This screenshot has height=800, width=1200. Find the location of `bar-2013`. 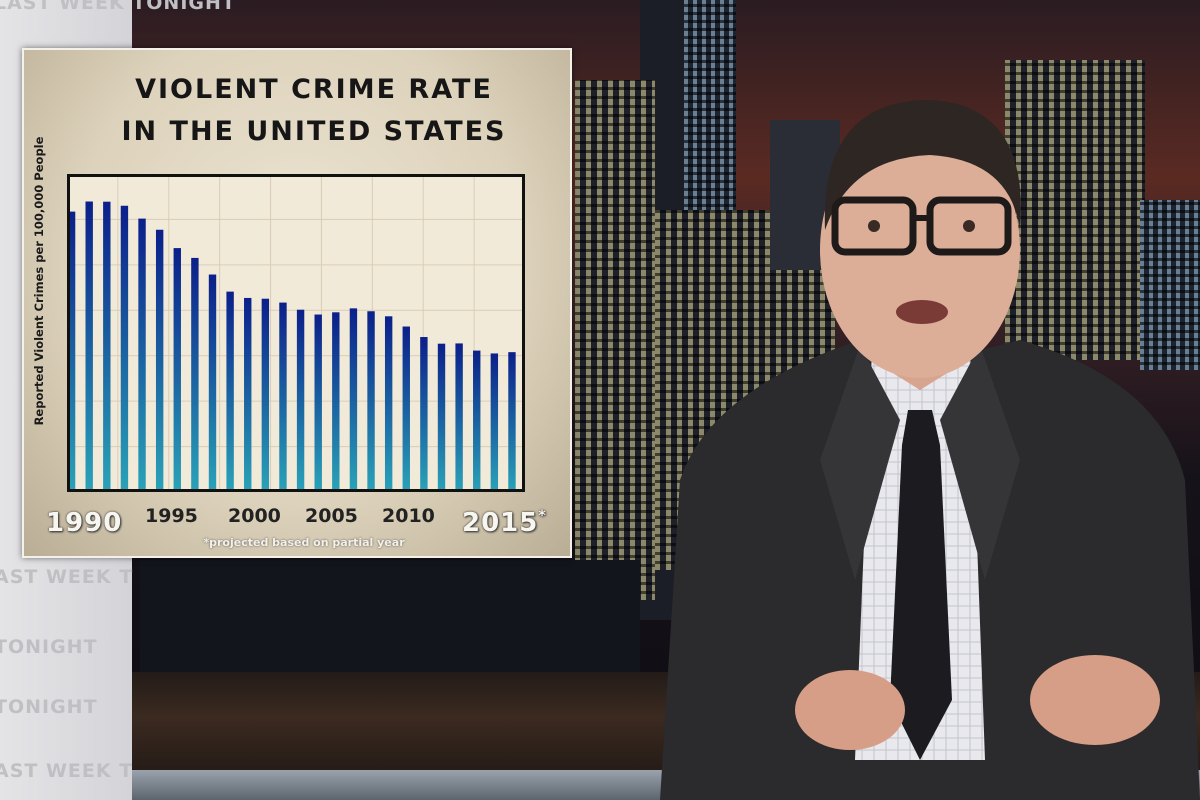

bar-2013 is located at coordinates (477, 421).